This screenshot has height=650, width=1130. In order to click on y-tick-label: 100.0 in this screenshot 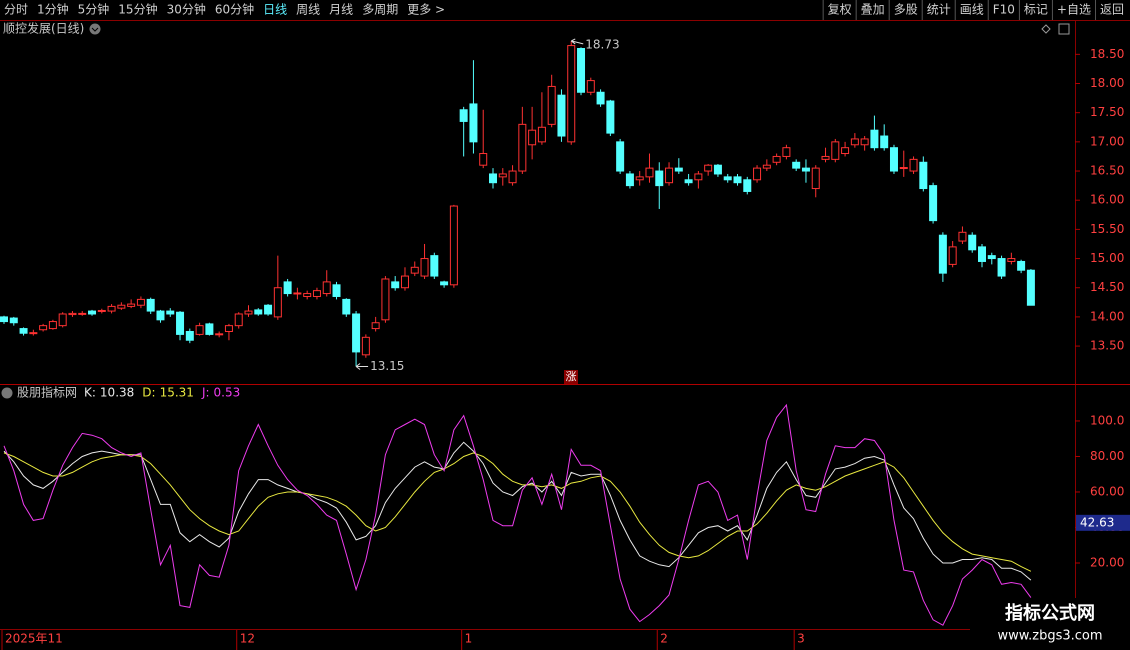, I will do `click(1107, 420)`.